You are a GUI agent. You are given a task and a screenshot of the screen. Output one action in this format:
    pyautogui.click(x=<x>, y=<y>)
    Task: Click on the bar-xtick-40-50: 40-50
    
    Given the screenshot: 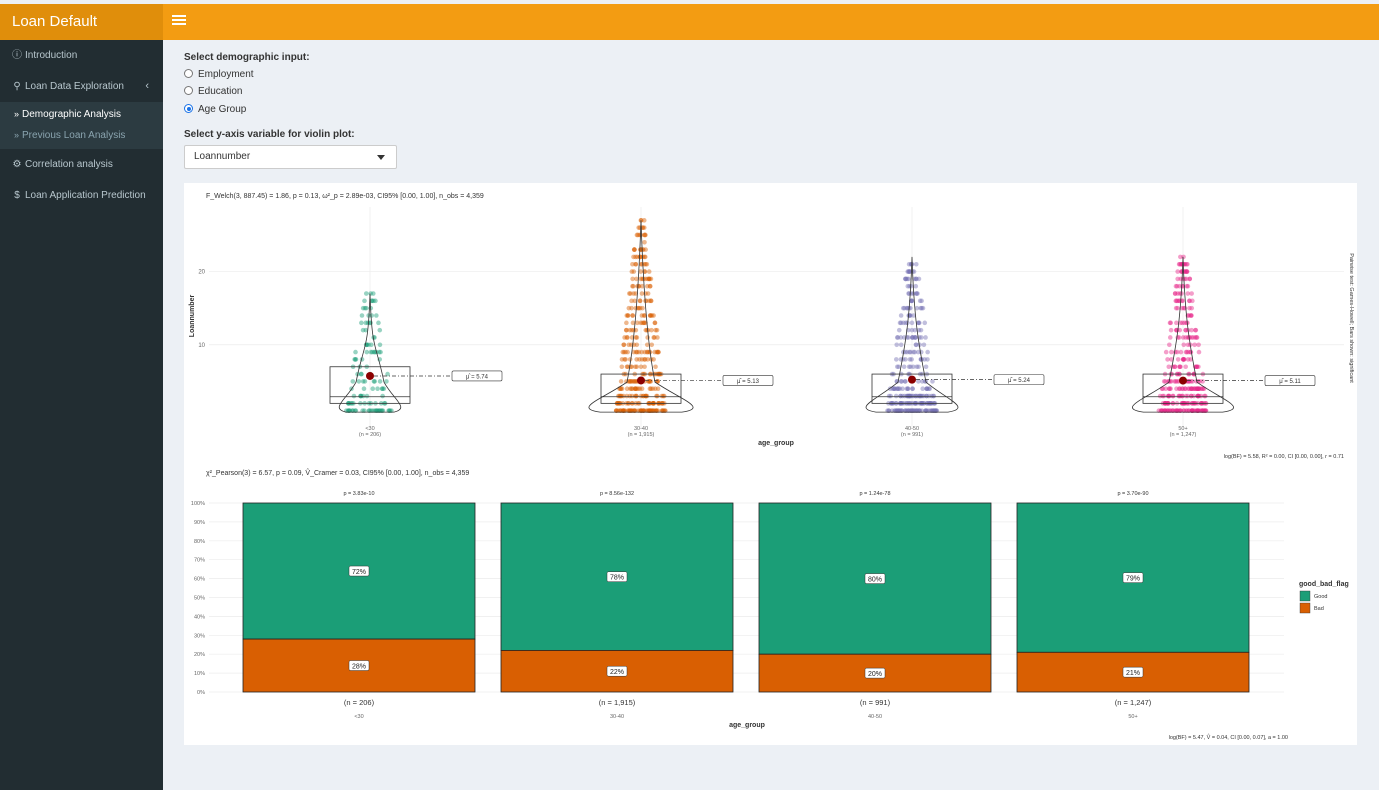 What is the action you would take?
    pyautogui.click(x=875, y=717)
    